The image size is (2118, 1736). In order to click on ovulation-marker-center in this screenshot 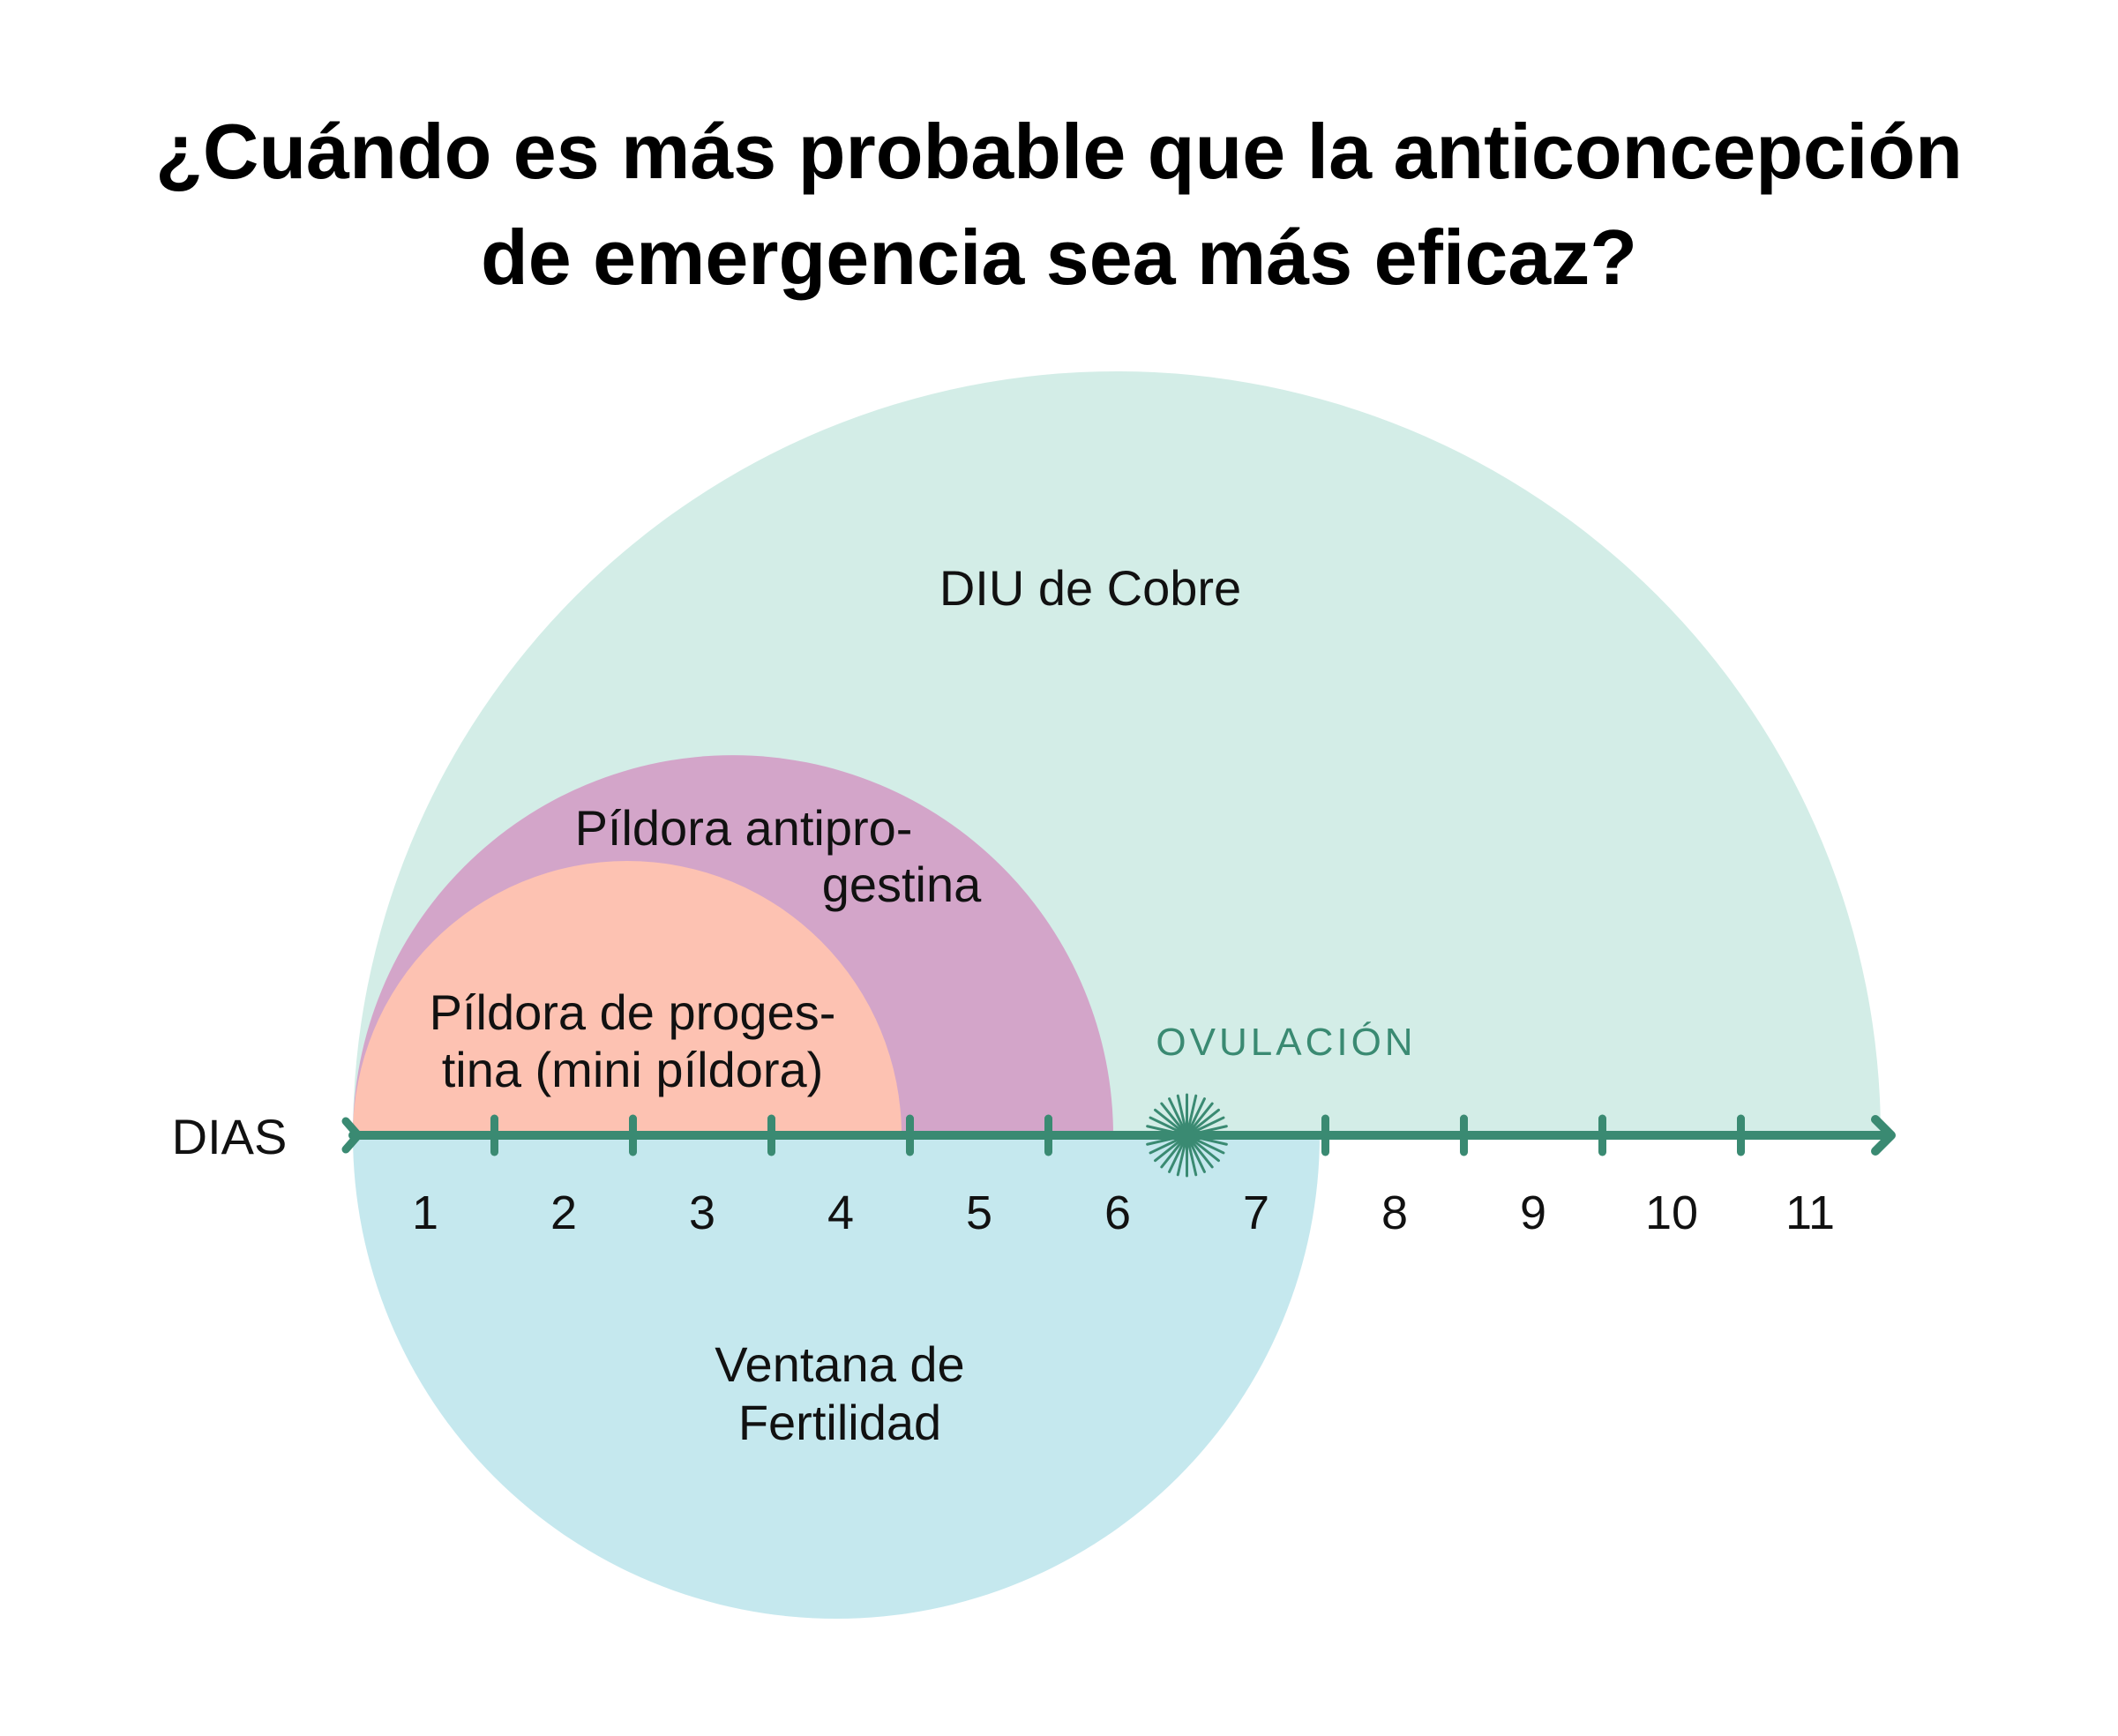, I will do `click(1187, 1135)`.